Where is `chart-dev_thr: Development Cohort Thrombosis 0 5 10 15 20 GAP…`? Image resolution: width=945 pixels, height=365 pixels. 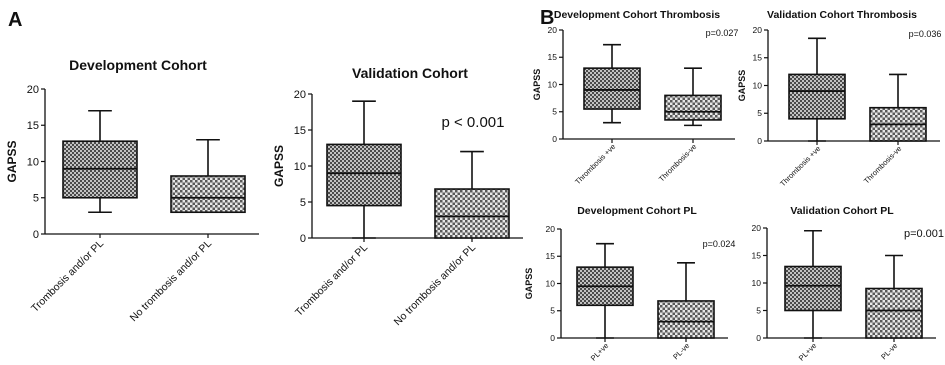
chart-dev_thr: Development Cohort Thrombosis 0 5 10 15 20 GAP… is located at coordinates (635, 97).